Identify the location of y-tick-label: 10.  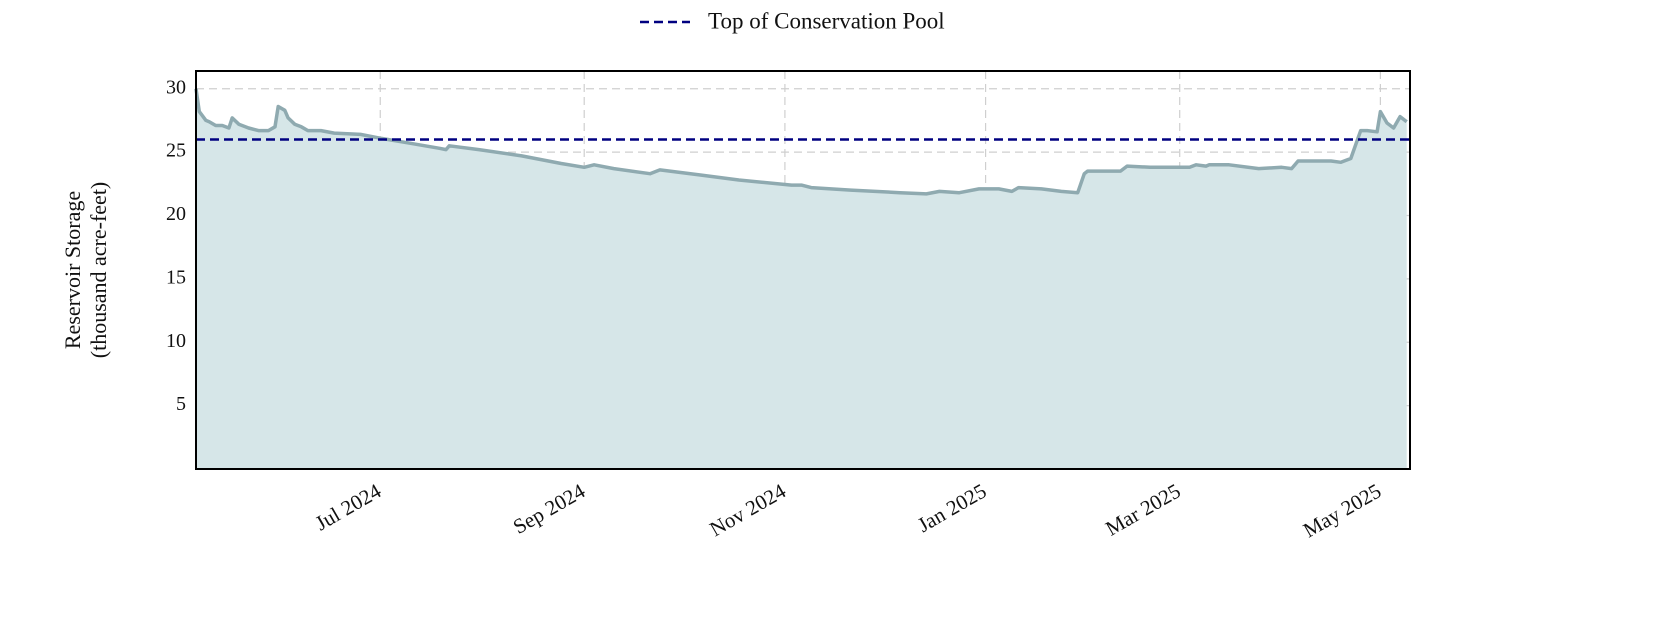
(176, 341).